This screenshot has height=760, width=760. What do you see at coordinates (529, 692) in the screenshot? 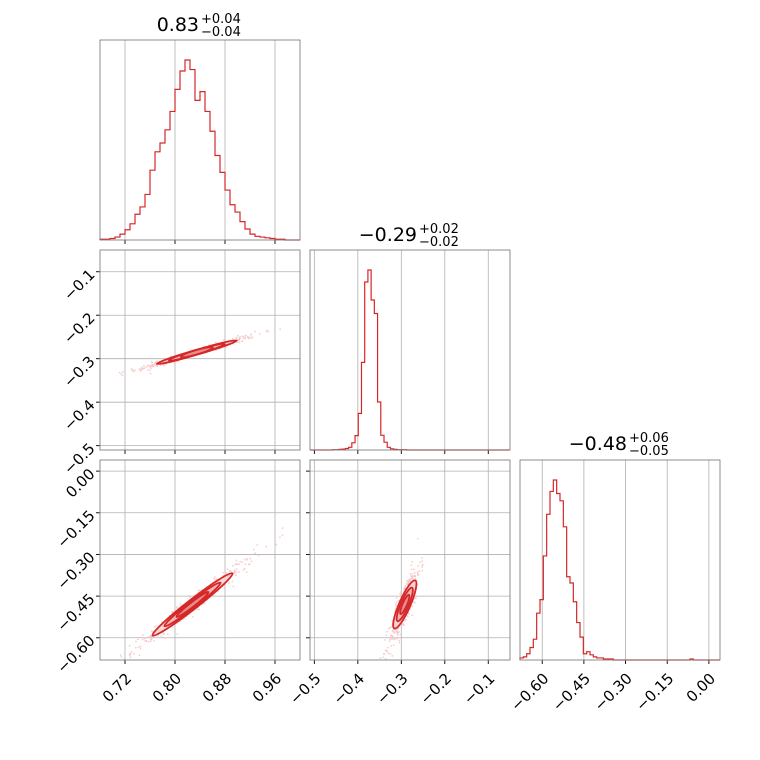
I see `x-tick-label: −0.60` at bounding box center [529, 692].